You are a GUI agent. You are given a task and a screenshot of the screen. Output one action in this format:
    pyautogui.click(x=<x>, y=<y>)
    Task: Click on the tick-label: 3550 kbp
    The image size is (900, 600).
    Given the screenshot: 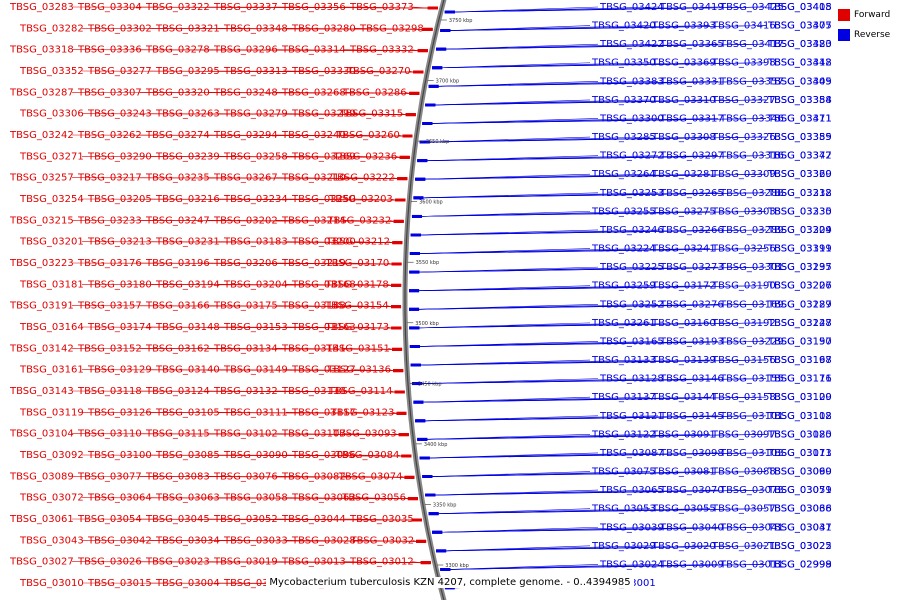 What is the action you would take?
    pyautogui.click(x=428, y=263)
    